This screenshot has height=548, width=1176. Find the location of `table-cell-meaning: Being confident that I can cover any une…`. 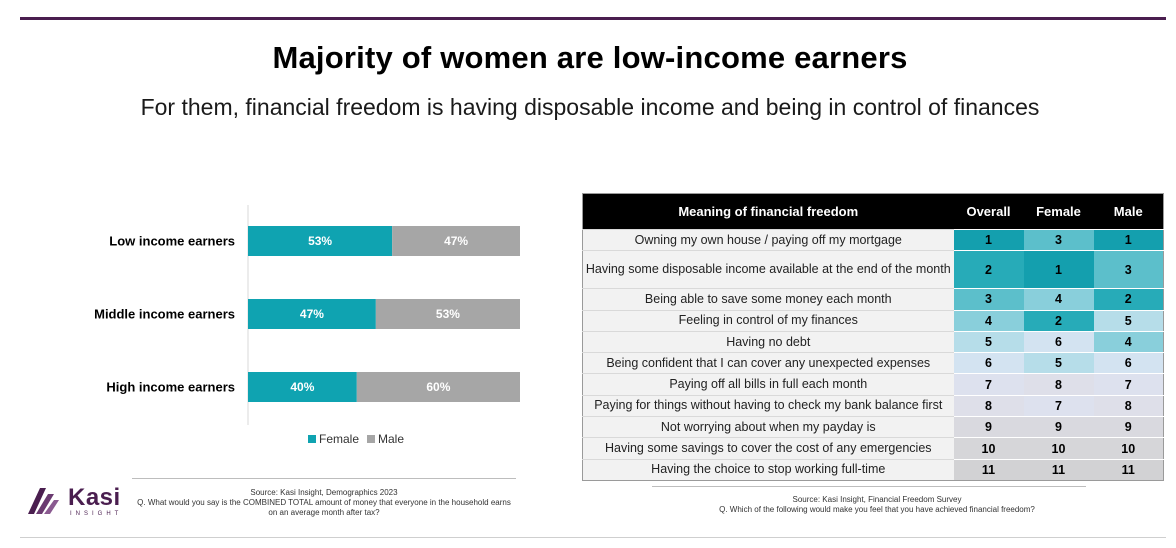

table-cell-meaning: Being confident that I can cover any une… is located at coordinates (768, 363).